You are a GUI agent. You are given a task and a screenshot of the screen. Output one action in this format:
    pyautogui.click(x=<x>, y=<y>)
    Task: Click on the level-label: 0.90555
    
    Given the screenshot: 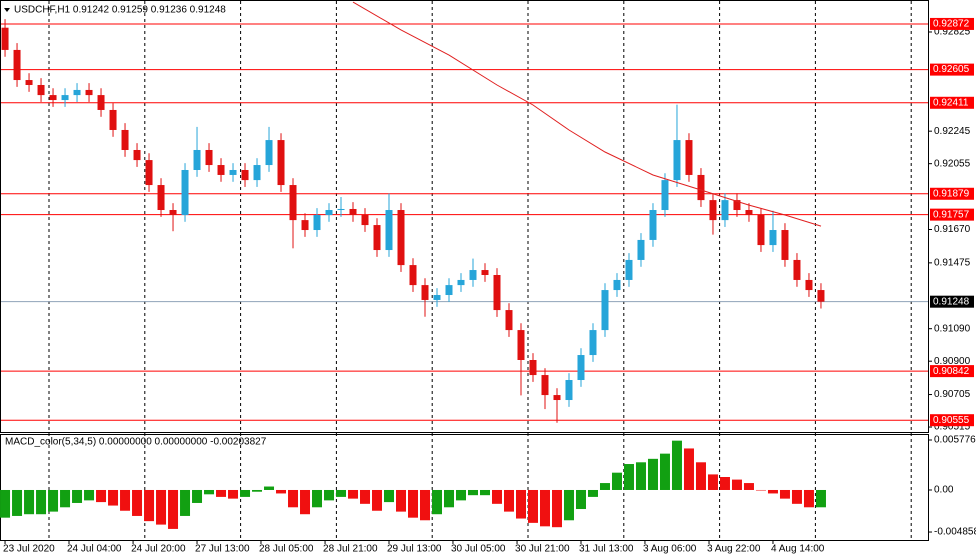 What is the action you would take?
    pyautogui.click(x=951, y=420)
    